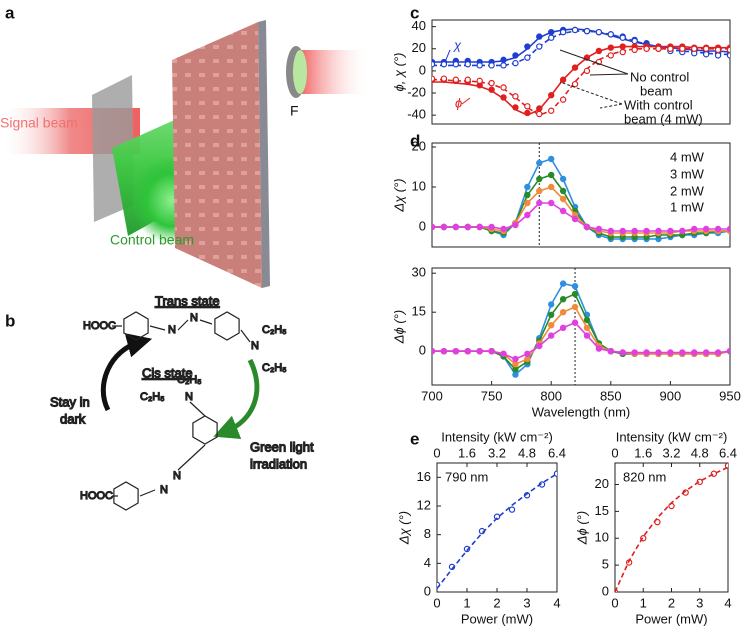 The height and width of the screenshot is (631, 744). What do you see at coordinates (656, 90) in the screenshot?
I see `annotation: beam` at bounding box center [656, 90].